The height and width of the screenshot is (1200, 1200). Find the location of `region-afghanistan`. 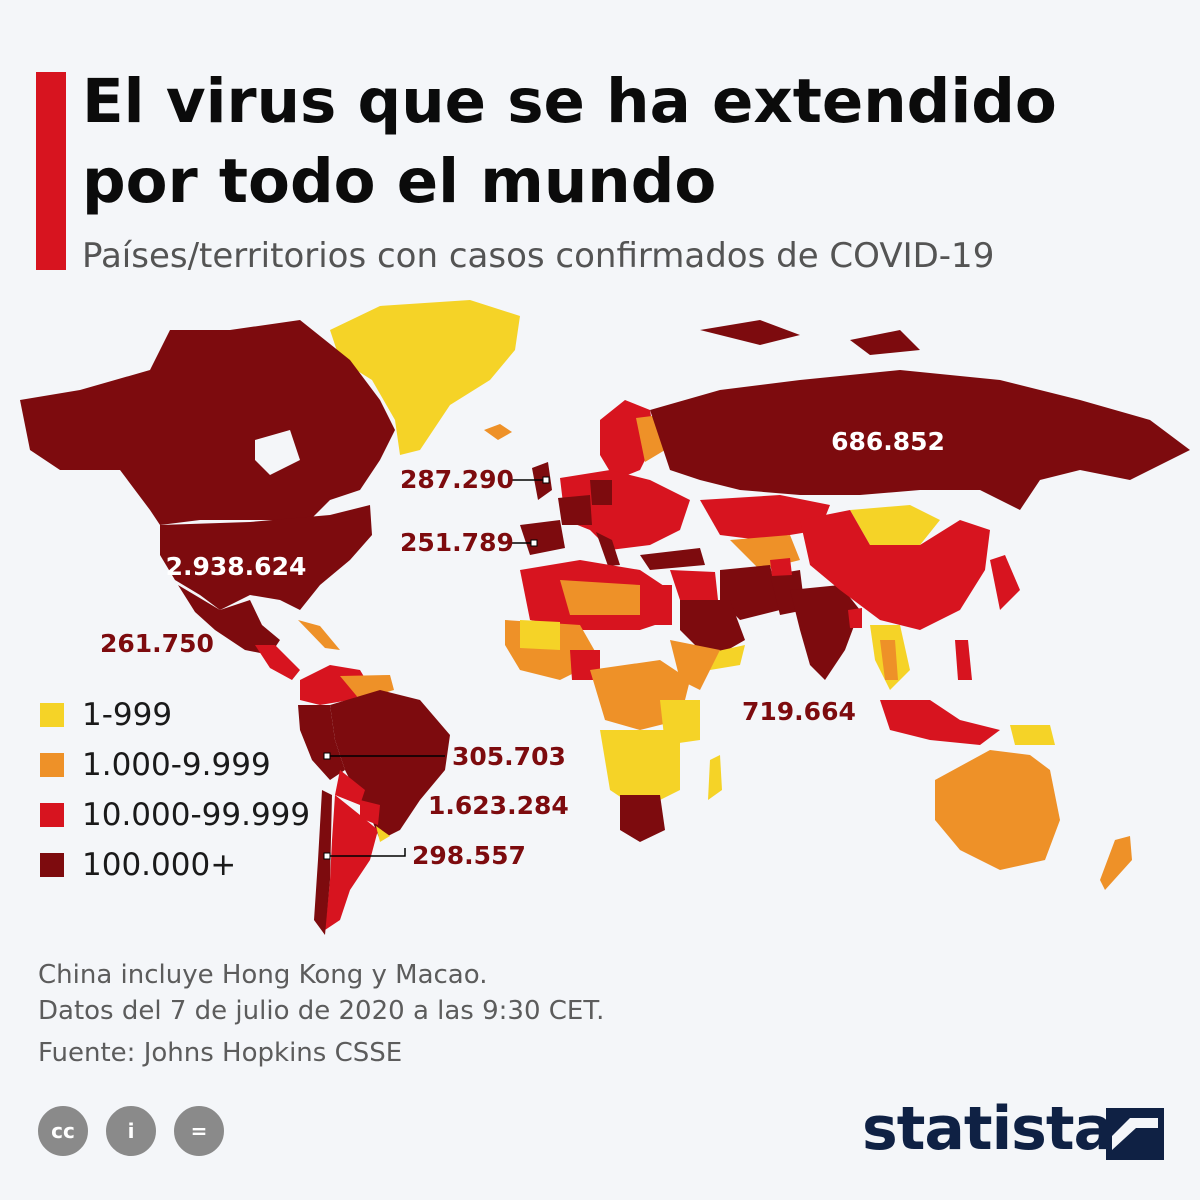

region-afghanistan is located at coordinates (781, 567).